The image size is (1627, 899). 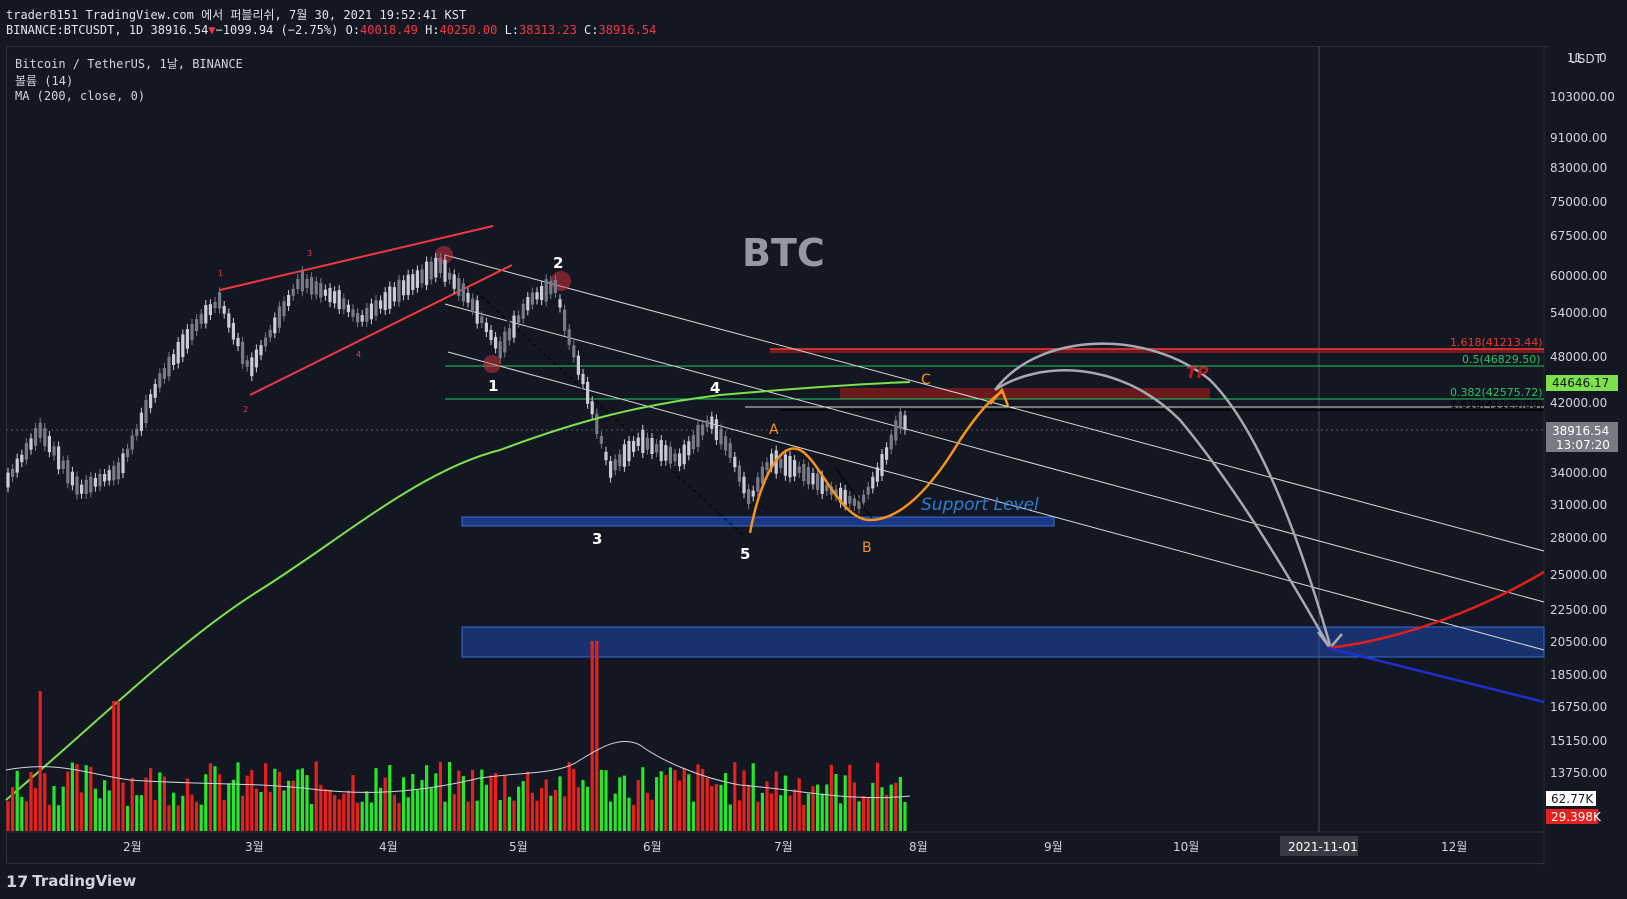 What do you see at coordinates (456, 736) in the screenshot?
I see `volume-bars` at bounding box center [456, 736].